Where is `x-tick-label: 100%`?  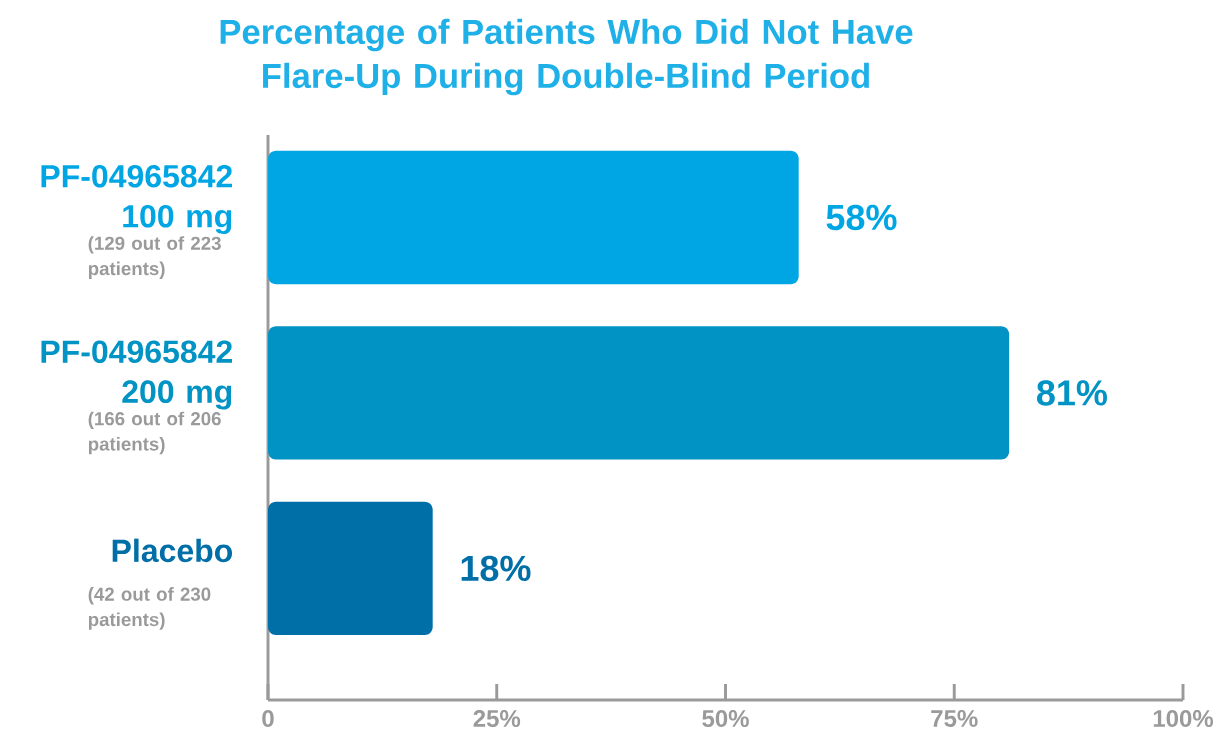
x-tick-label: 100% is located at coordinates (1183, 719).